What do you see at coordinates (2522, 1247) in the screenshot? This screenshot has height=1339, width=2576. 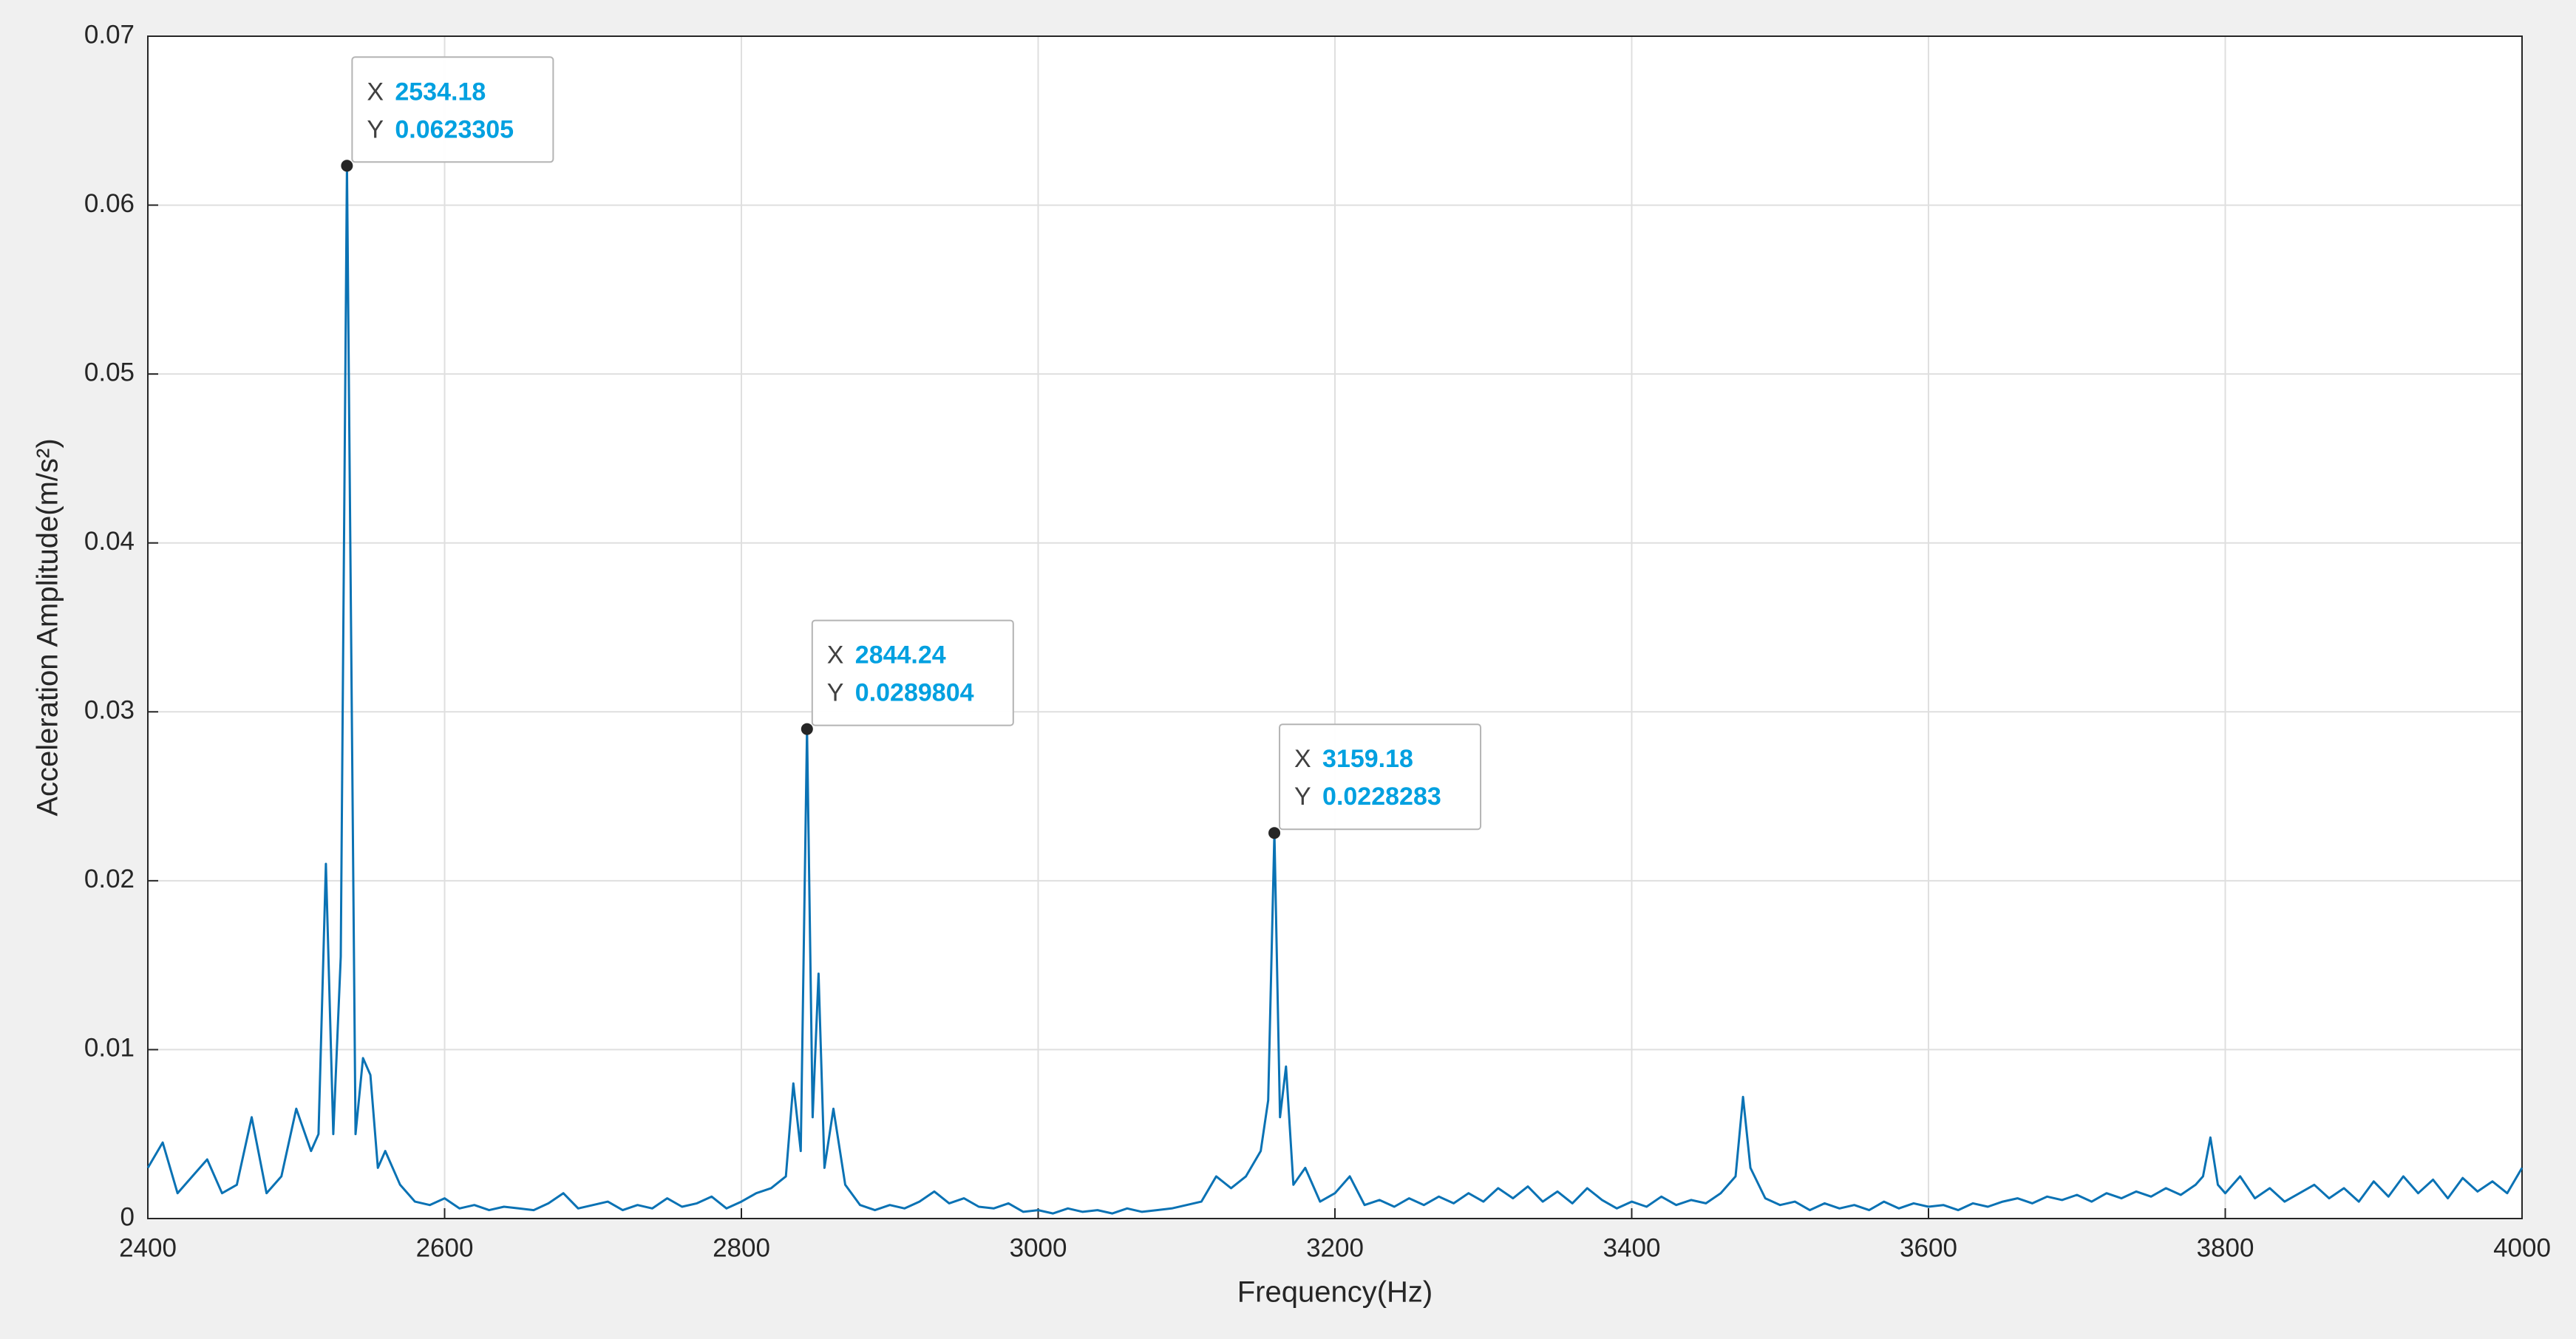 I see `x-tick-label: 4000` at bounding box center [2522, 1247].